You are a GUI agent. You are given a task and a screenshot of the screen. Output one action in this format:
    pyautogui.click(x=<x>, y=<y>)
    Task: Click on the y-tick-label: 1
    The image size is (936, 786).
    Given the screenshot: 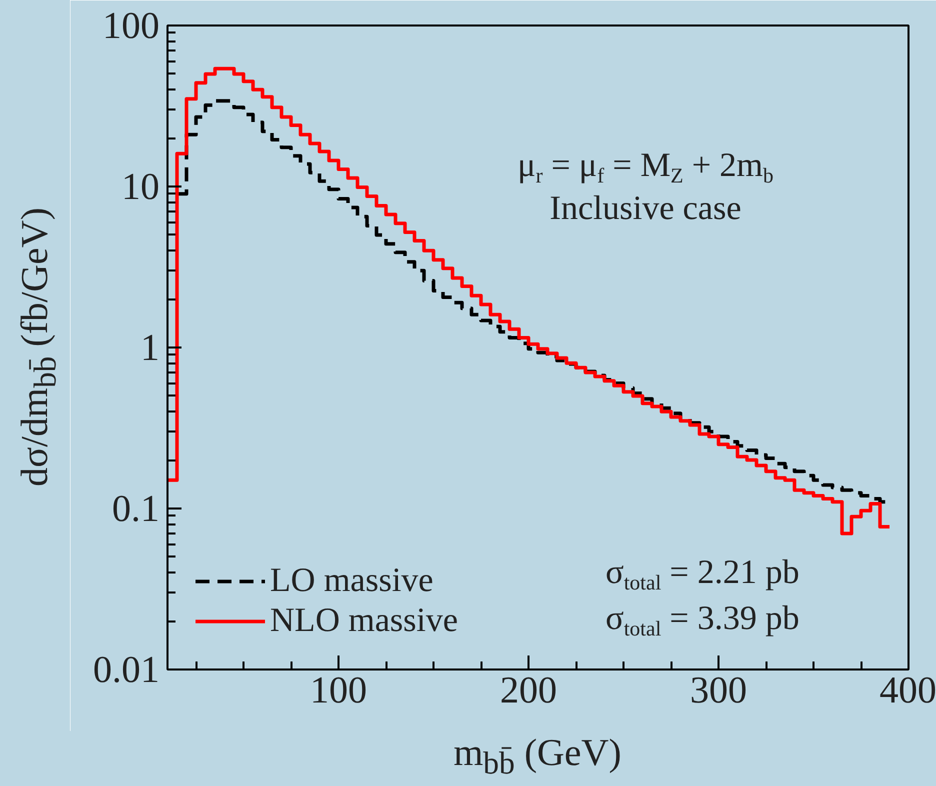 What is the action you would take?
    pyautogui.click(x=150, y=348)
    